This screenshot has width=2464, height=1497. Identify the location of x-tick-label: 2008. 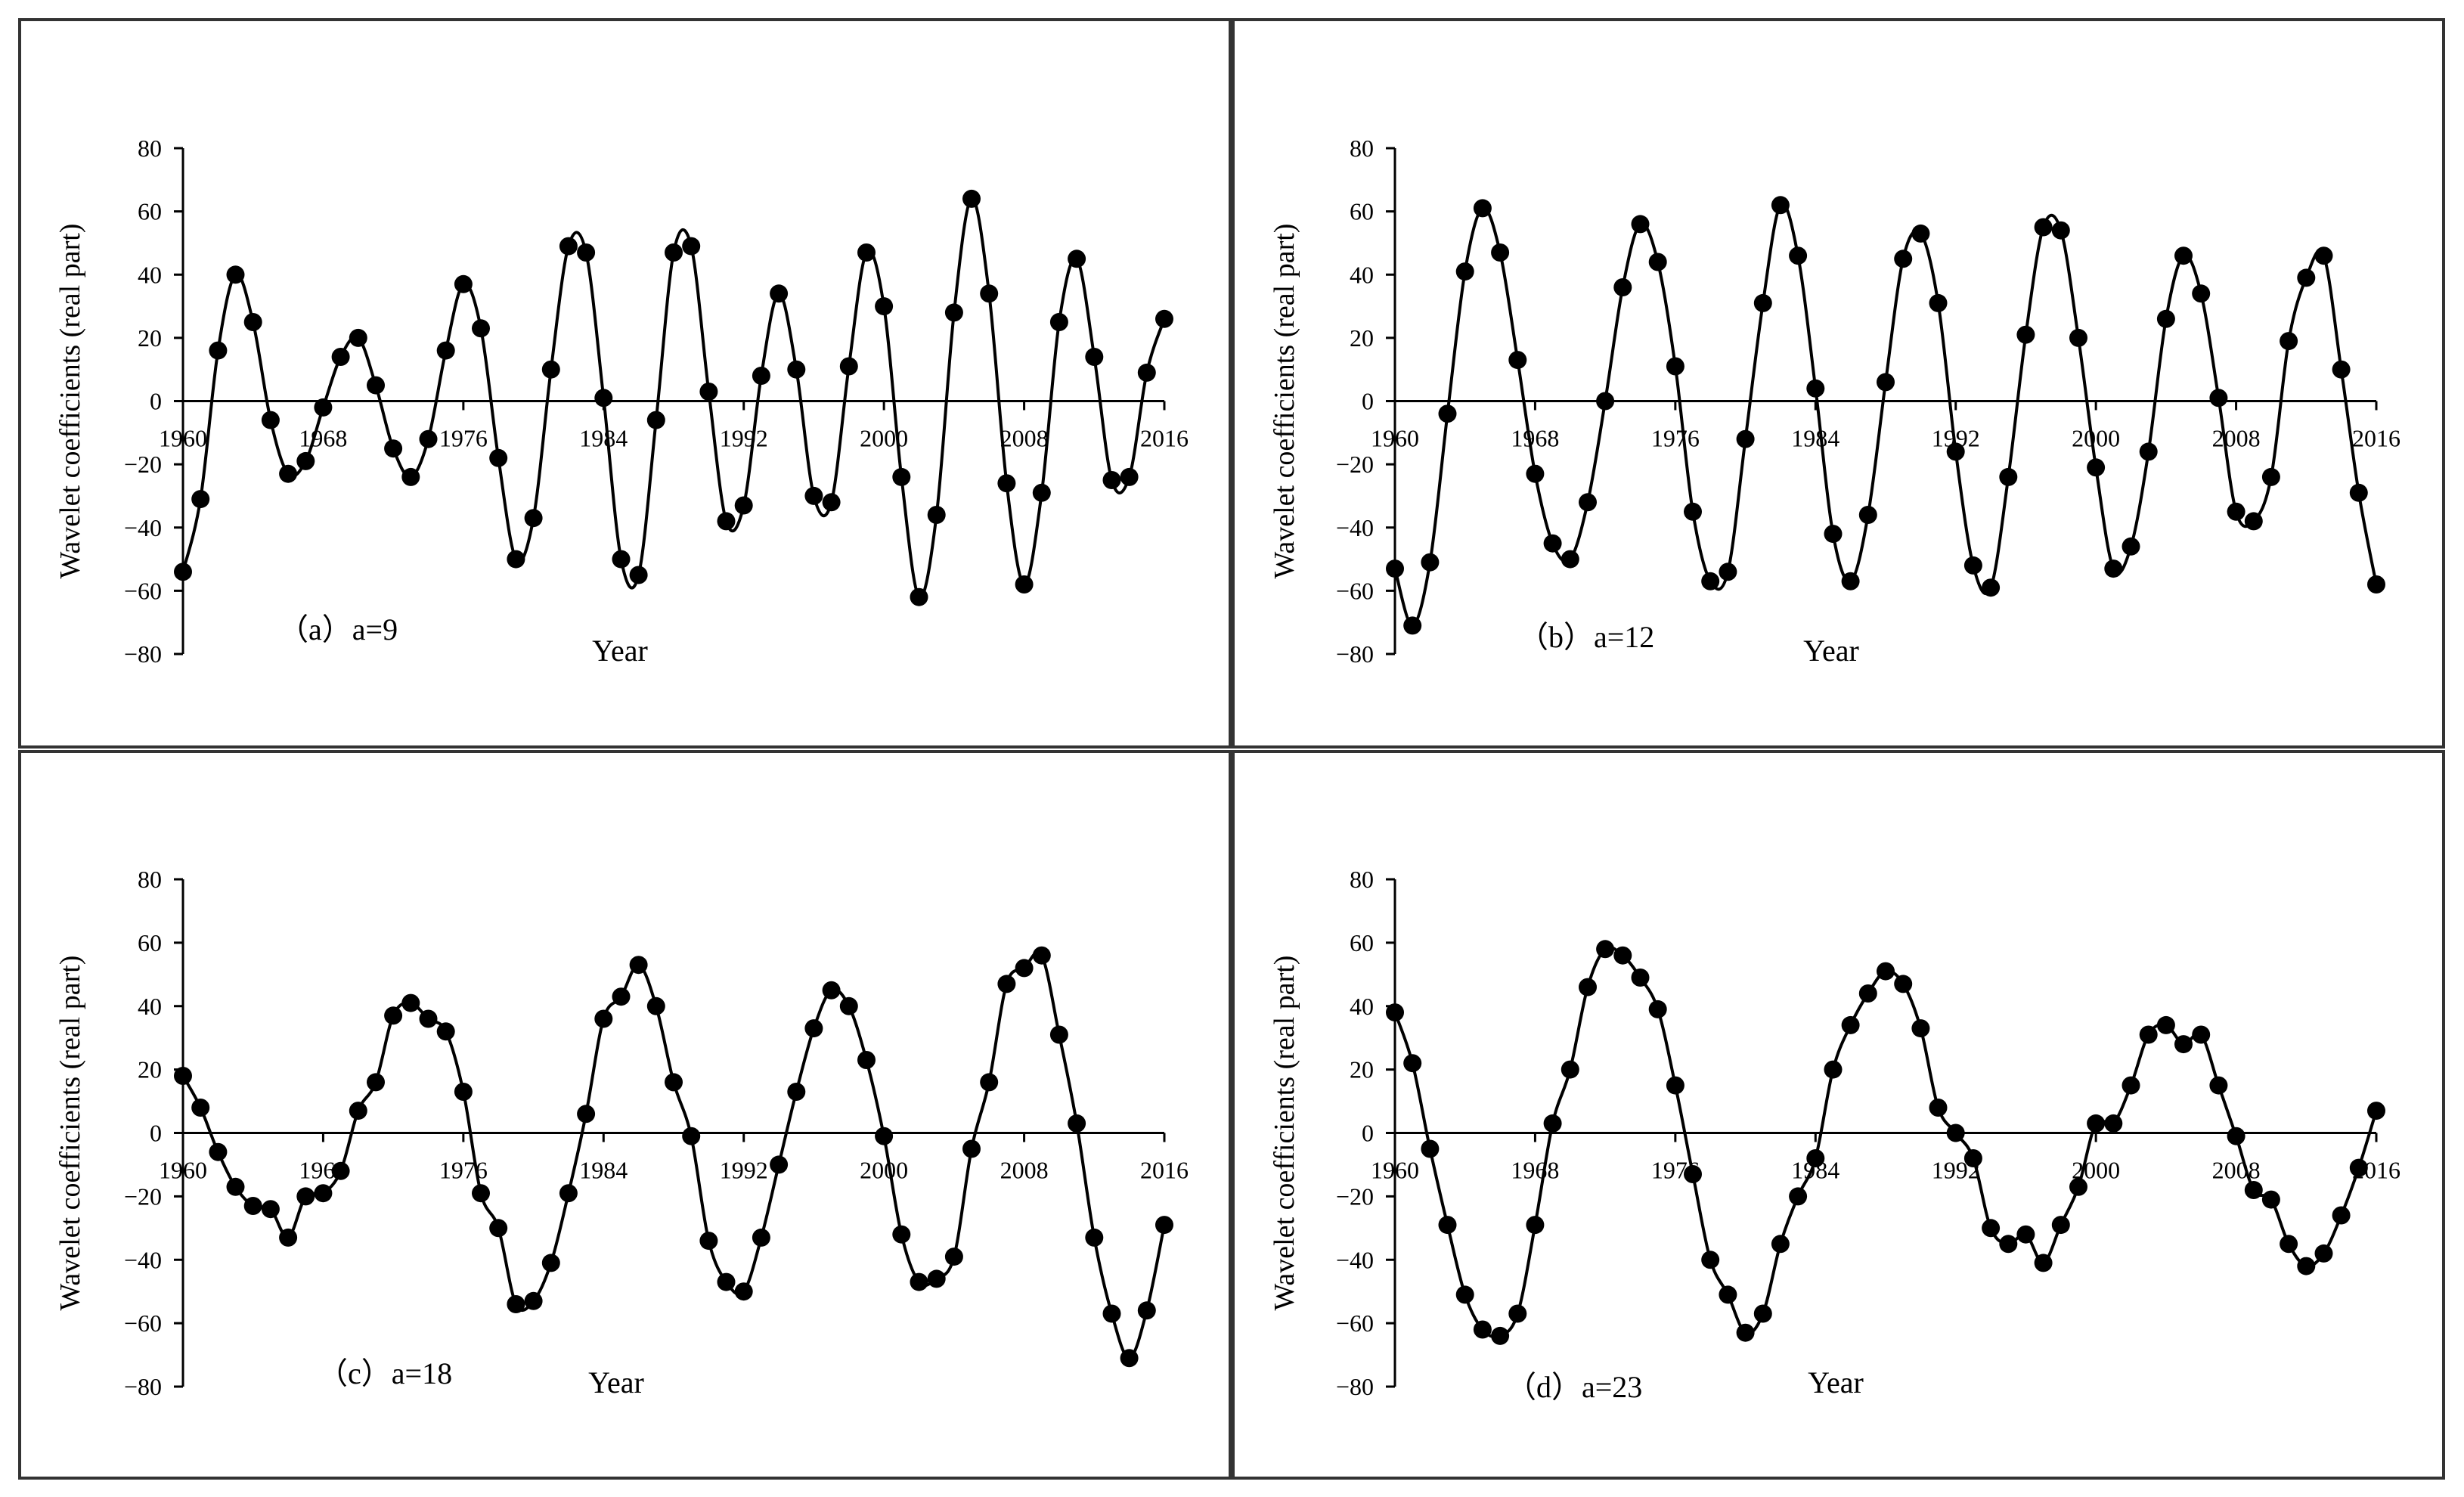
(2236, 1170).